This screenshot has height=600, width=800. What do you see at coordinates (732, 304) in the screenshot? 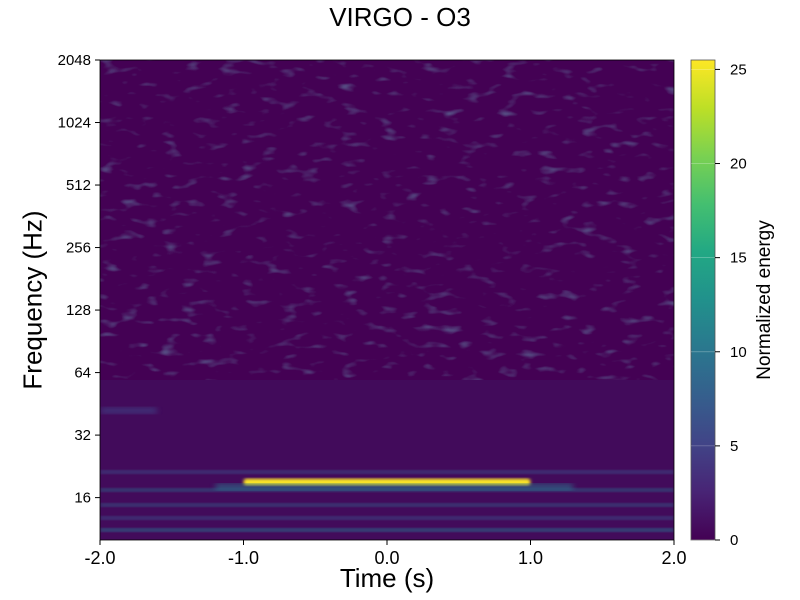
I see `colorbar: 0 5 10 15 20 25 Normalized energy` at bounding box center [732, 304].